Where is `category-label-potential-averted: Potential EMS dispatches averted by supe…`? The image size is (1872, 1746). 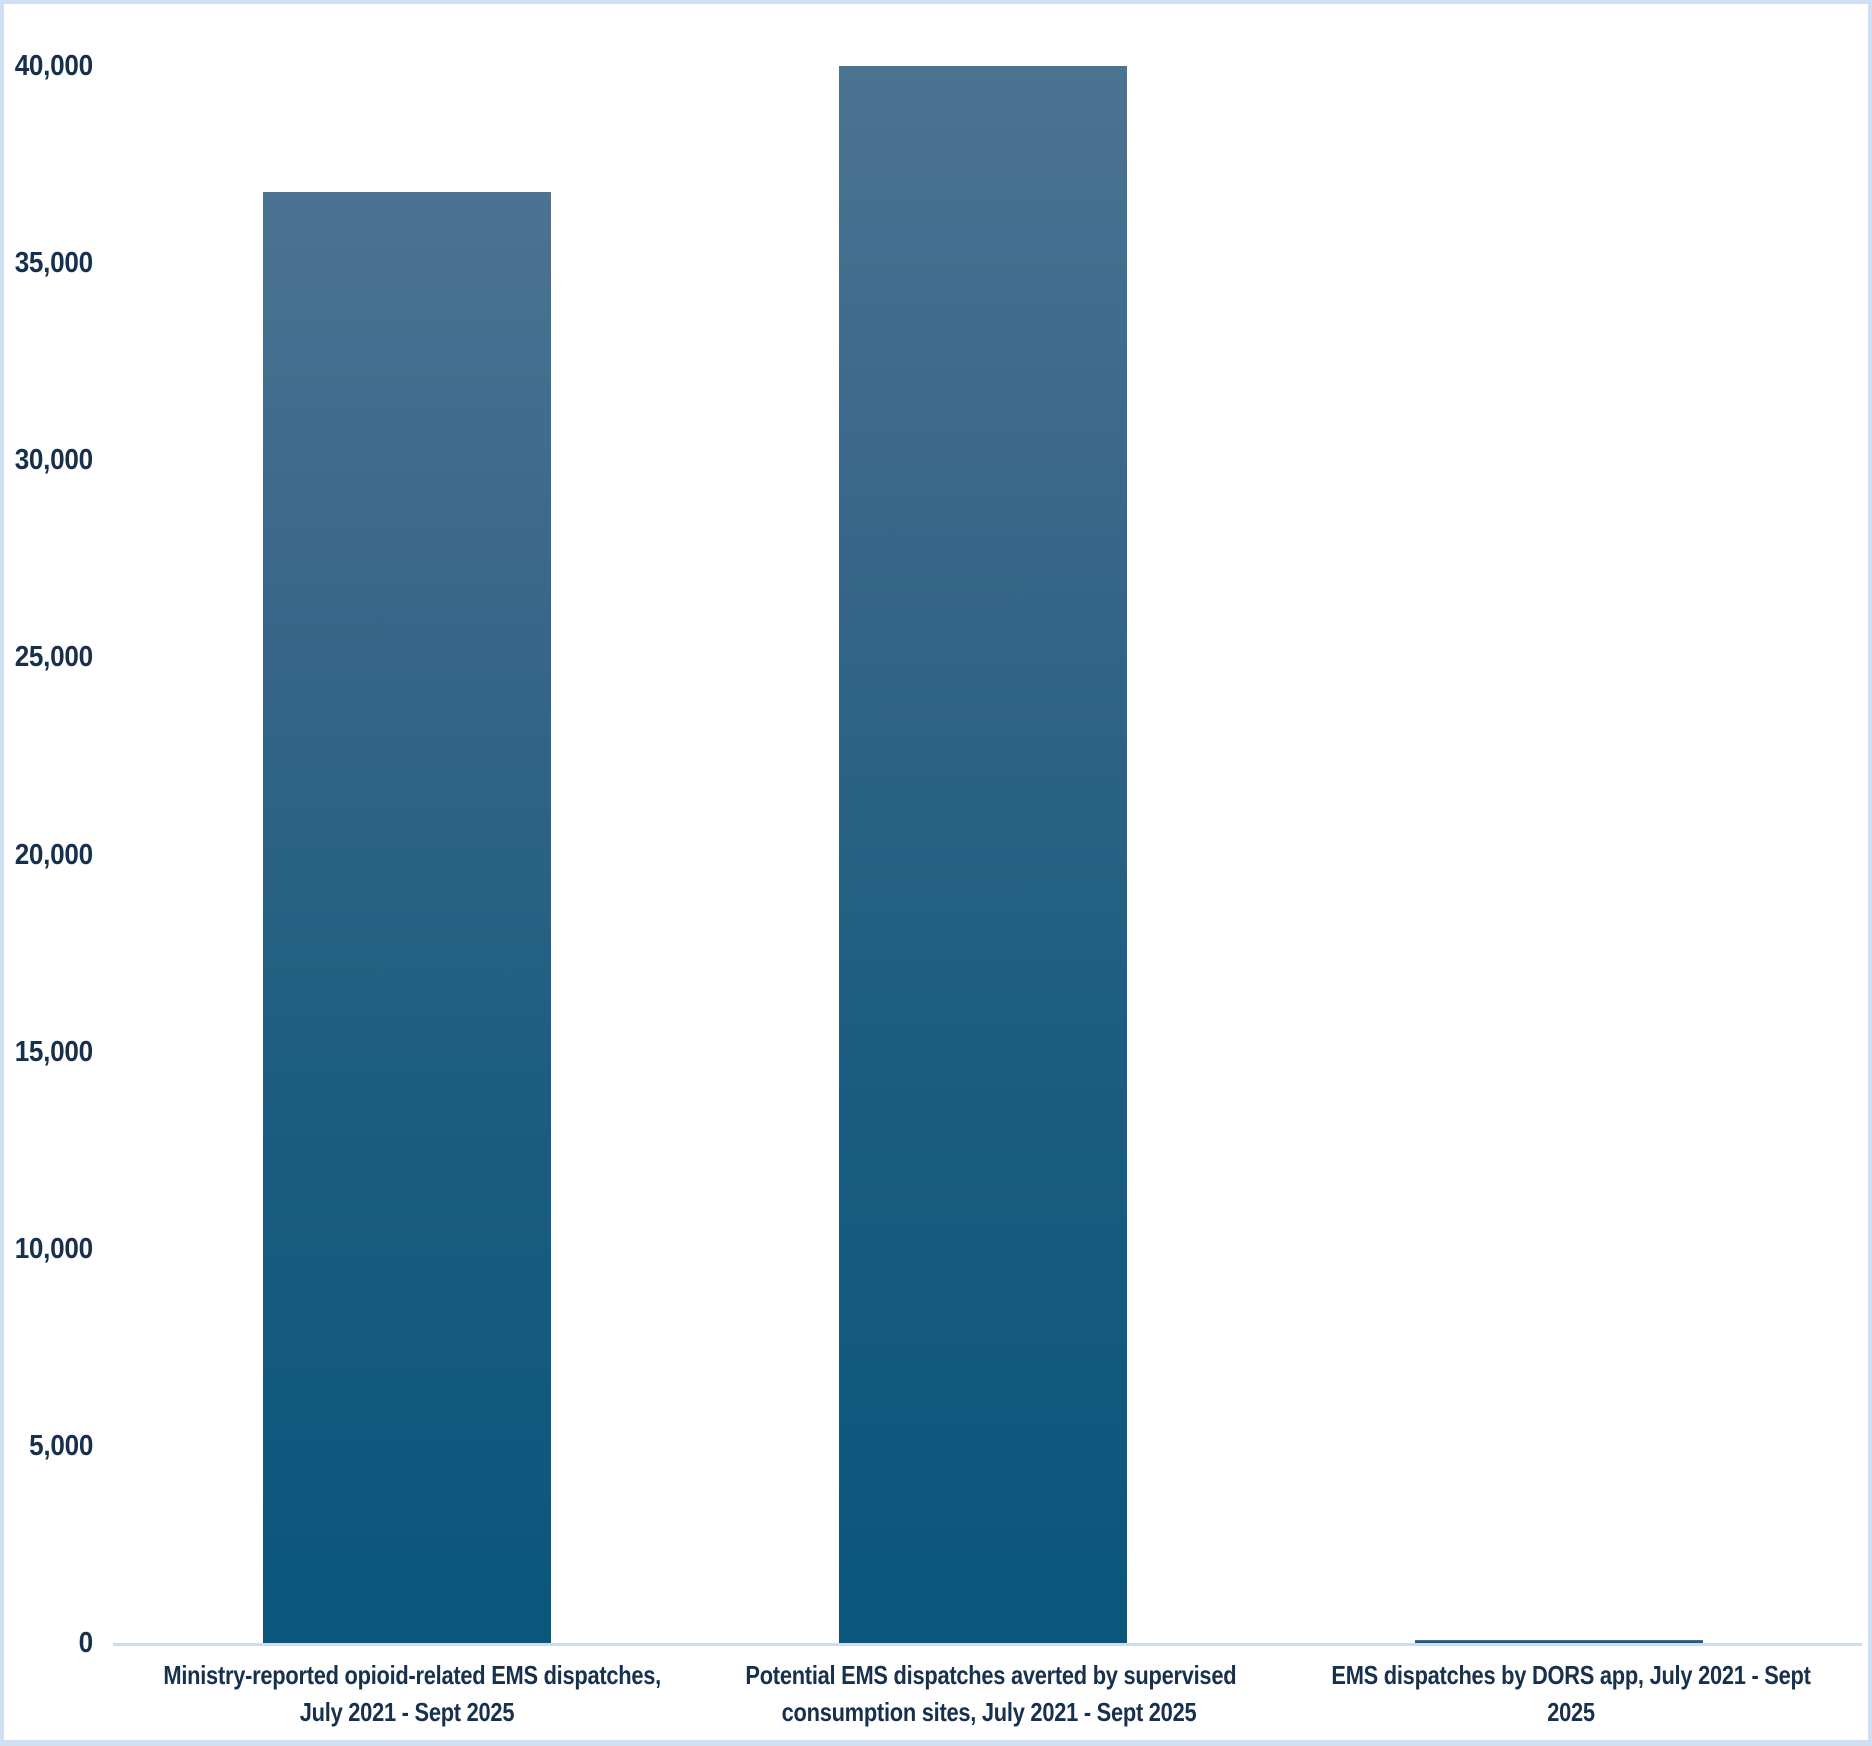 category-label-potential-averted: Potential EMS dispatches averted by supe… is located at coordinates (991, 1694).